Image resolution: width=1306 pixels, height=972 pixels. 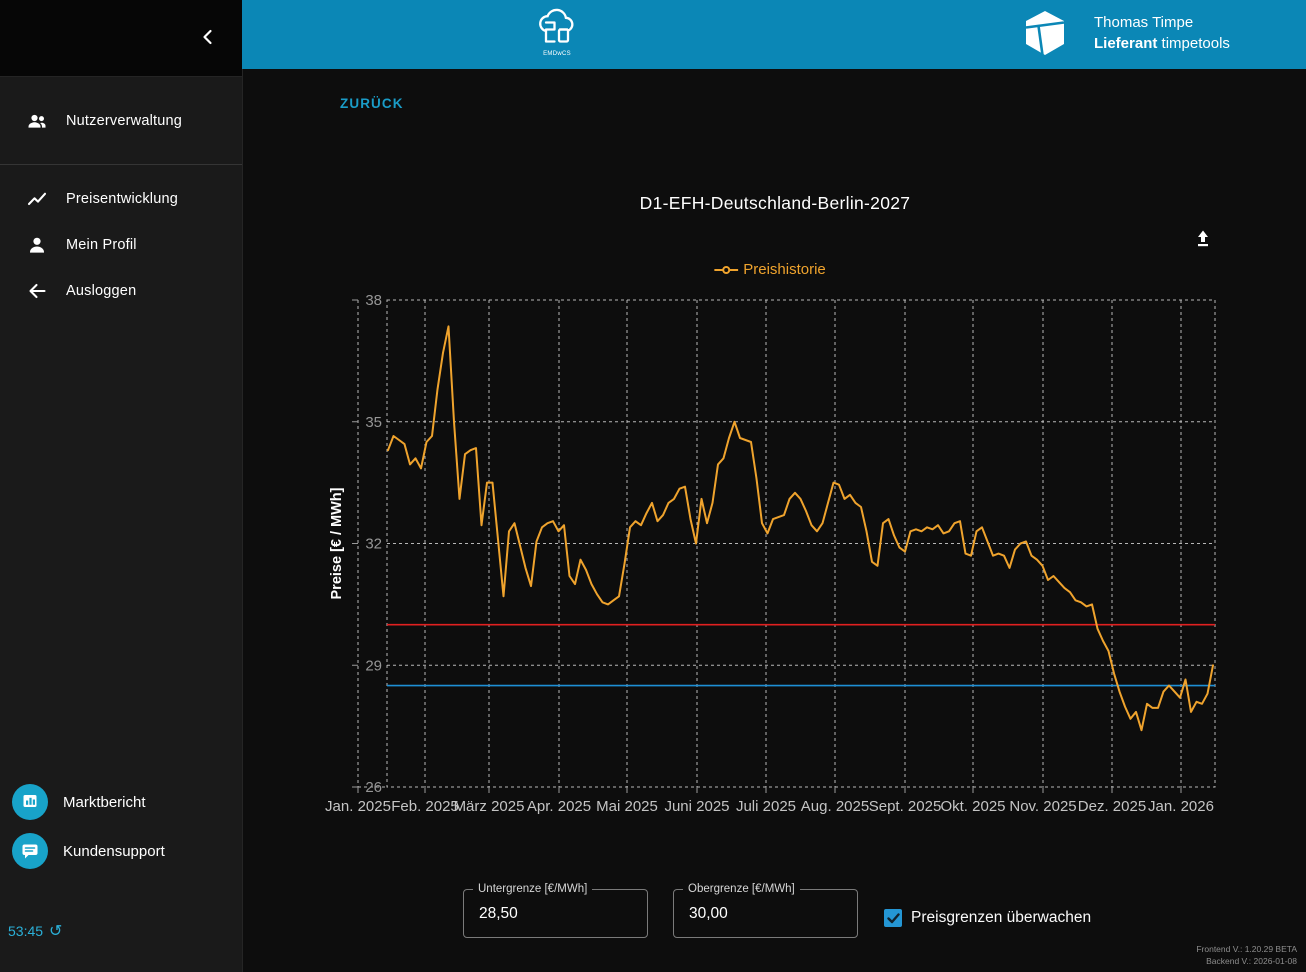 What do you see at coordinates (764, 913) in the screenshot?
I see `upper-bound-input` at bounding box center [764, 913].